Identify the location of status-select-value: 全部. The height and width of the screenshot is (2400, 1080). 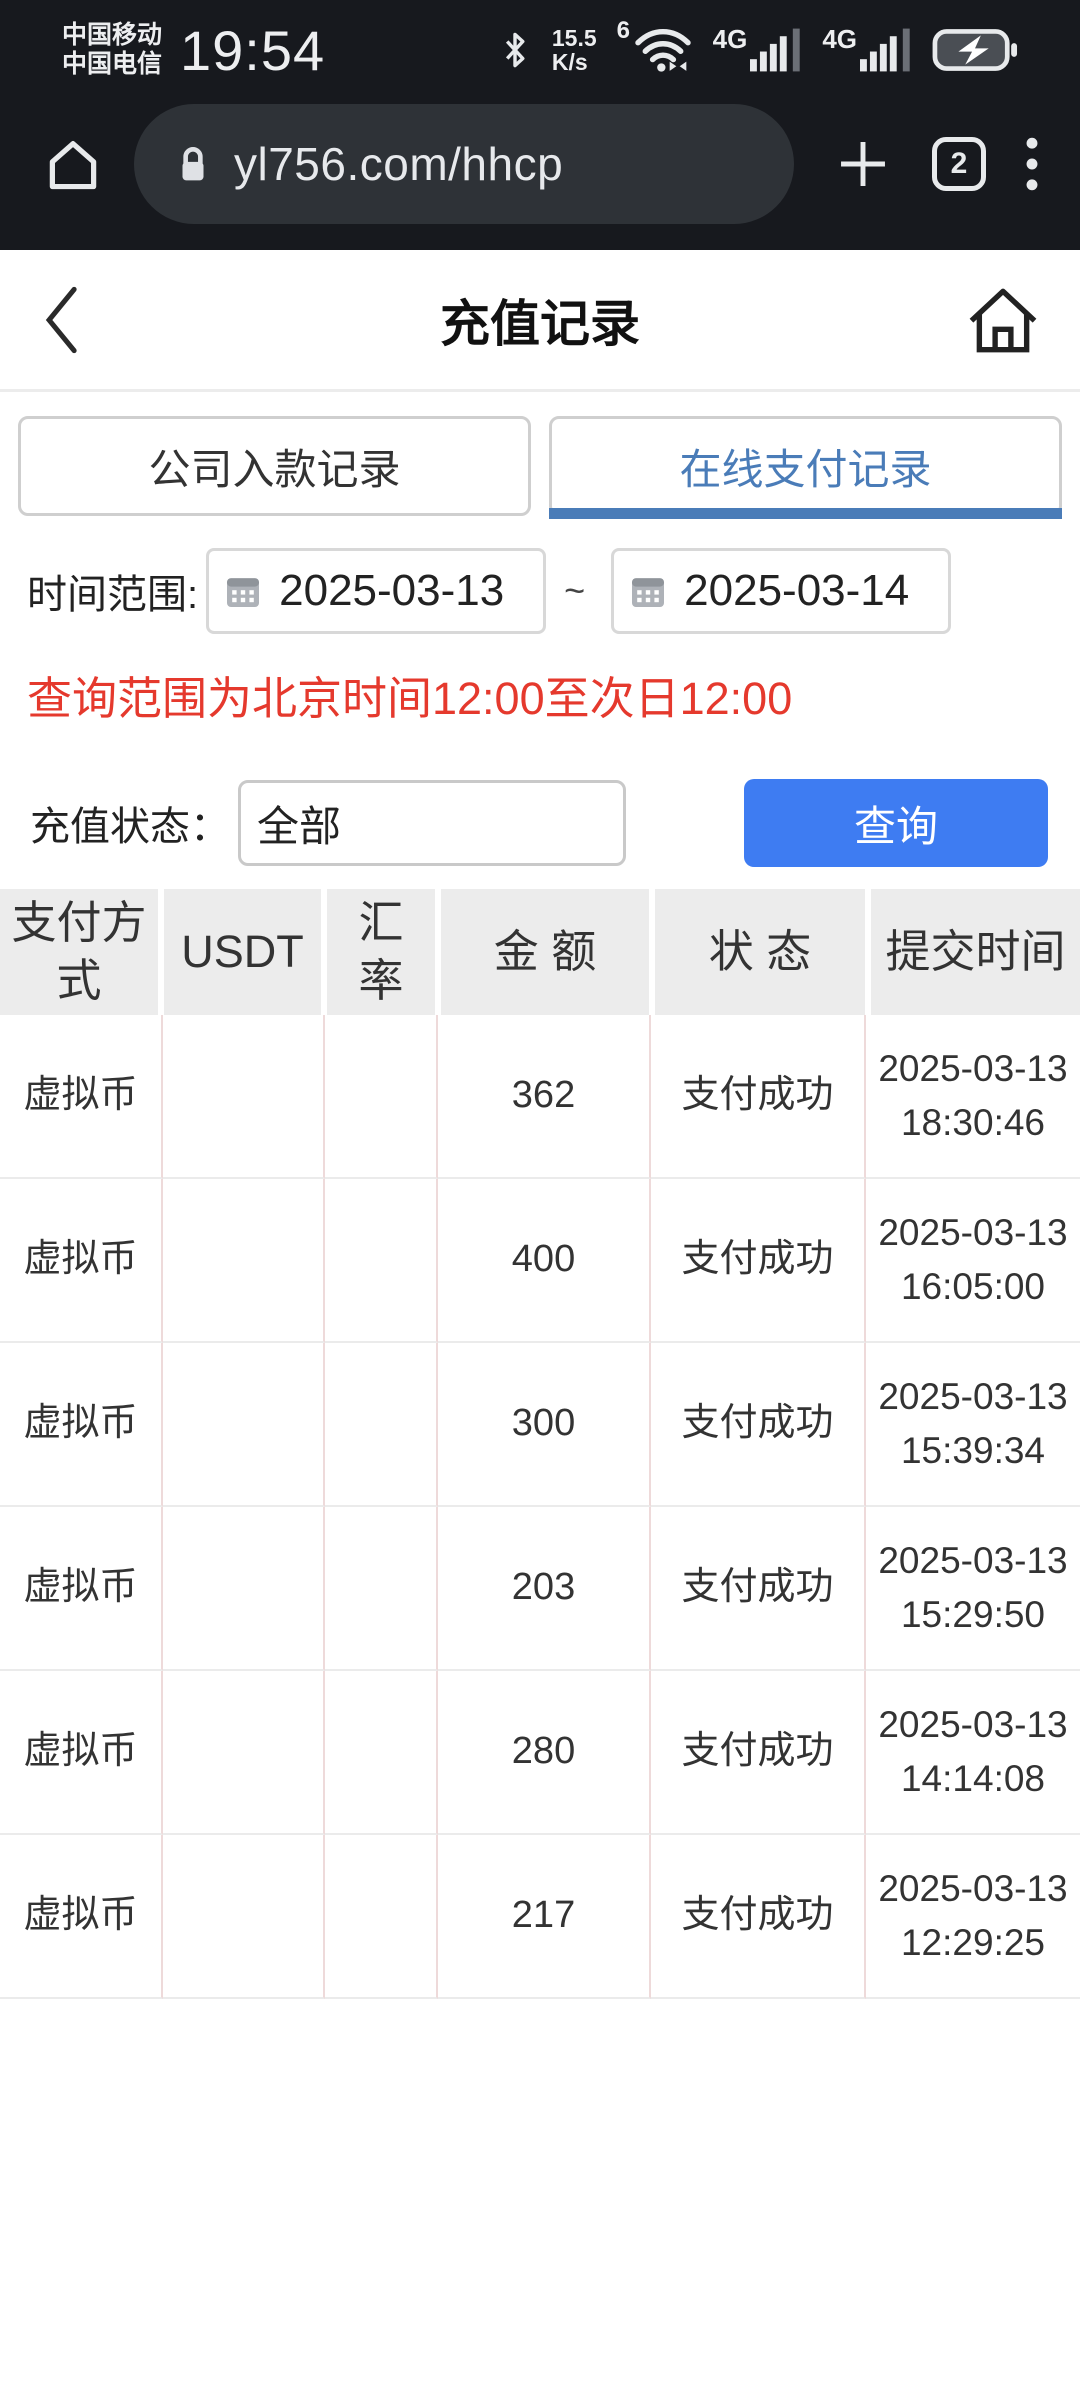
(299, 826).